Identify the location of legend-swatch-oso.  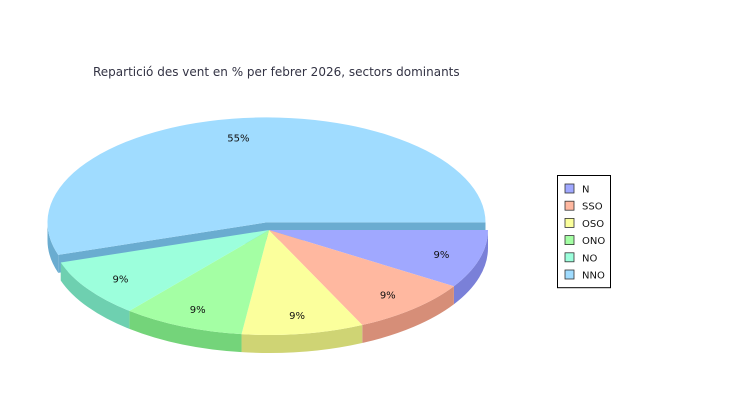
(569, 222).